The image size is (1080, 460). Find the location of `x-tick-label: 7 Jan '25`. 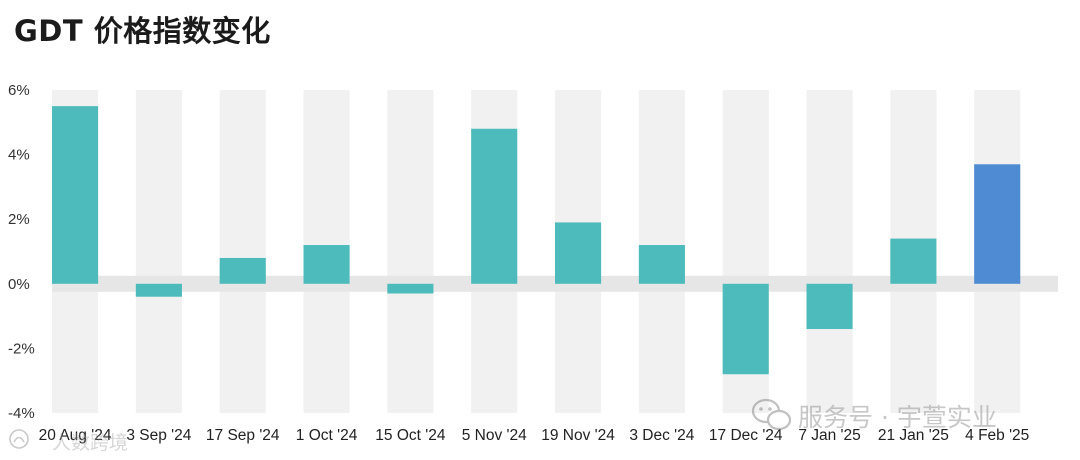

x-tick-label: 7 Jan '25 is located at coordinates (829, 435).